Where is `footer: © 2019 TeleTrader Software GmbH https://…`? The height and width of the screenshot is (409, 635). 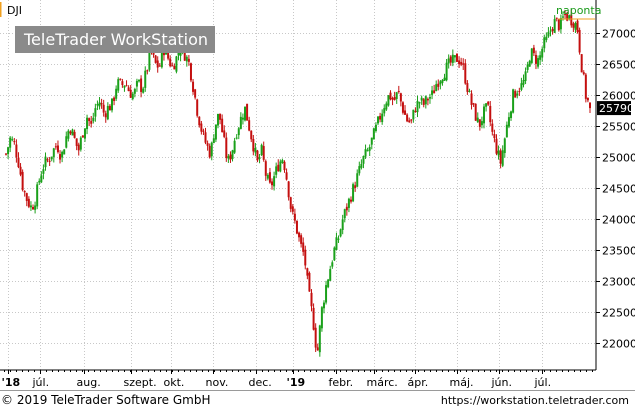
footer: © 2019 TeleTrader Software GmbH https://… is located at coordinates (317, 399).